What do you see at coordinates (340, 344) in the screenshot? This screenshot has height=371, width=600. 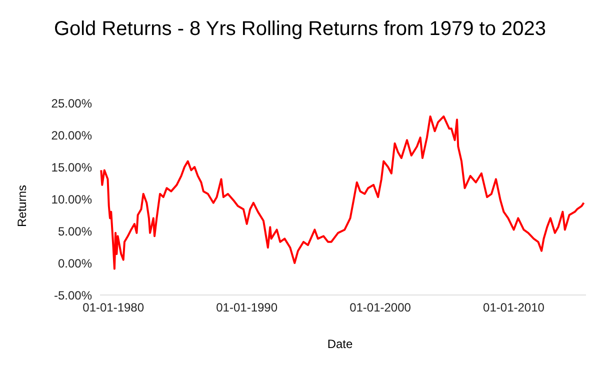 I see `x-axis-title: Date` at bounding box center [340, 344].